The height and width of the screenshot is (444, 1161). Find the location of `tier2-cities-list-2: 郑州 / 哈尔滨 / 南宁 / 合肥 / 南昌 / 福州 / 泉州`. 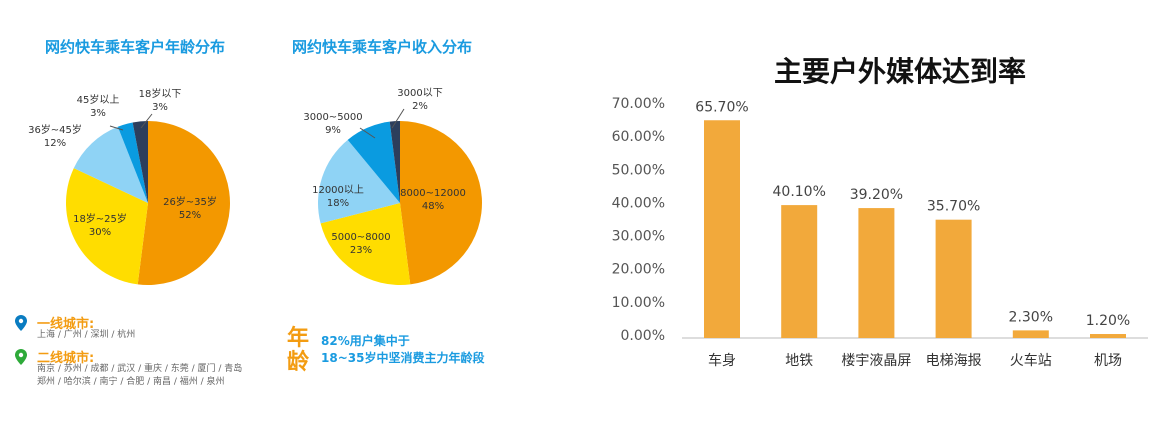

tier2-cities-list-2: 郑州 / 哈尔滨 / 南宁 / 合肥 / 南昌 / 福州 / 泉州 is located at coordinates (131, 382).